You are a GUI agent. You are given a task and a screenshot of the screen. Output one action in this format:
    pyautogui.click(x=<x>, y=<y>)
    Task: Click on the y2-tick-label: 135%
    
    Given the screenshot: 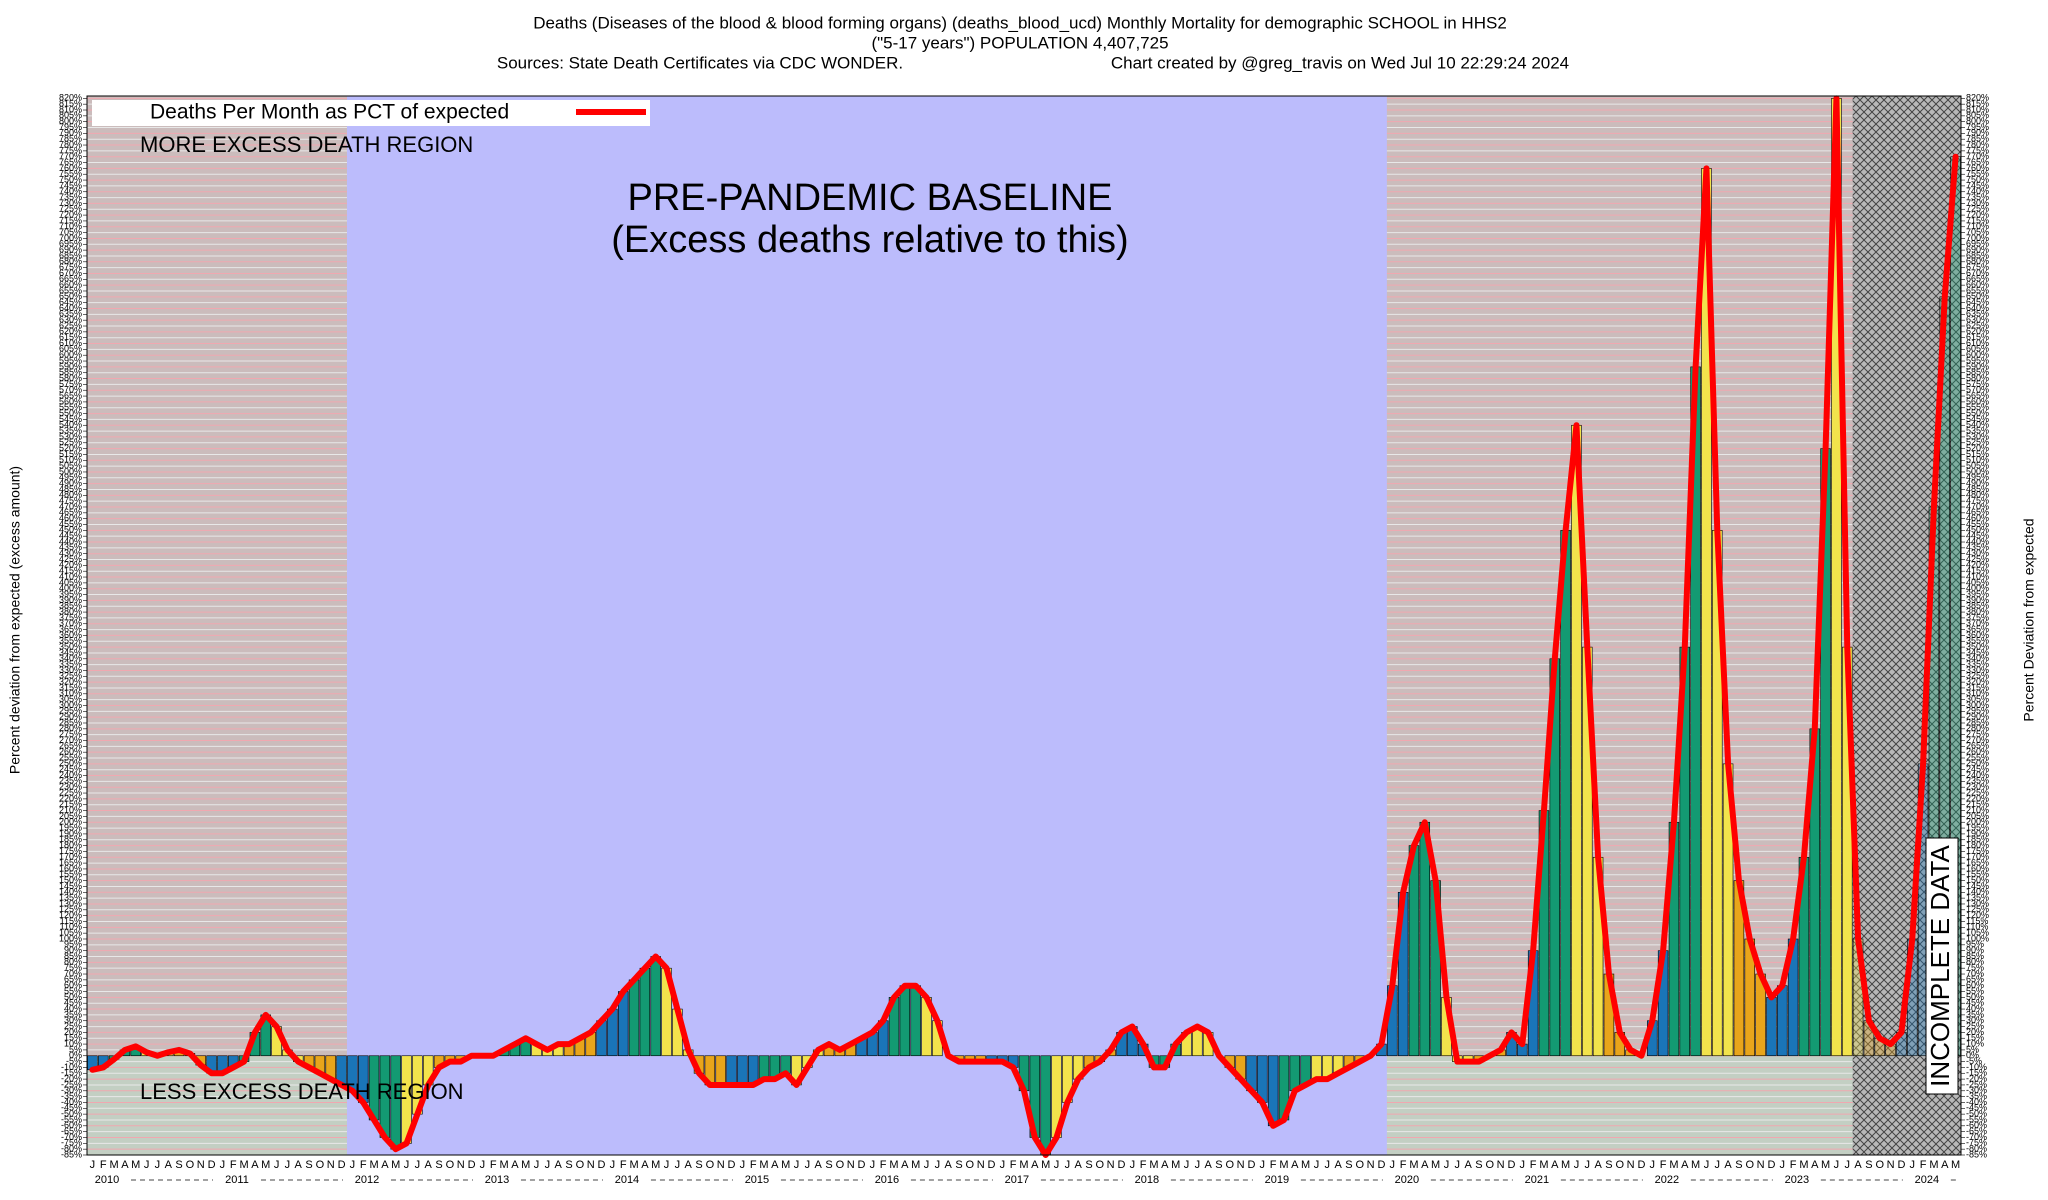 What is the action you would take?
    pyautogui.click(x=1977, y=898)
    